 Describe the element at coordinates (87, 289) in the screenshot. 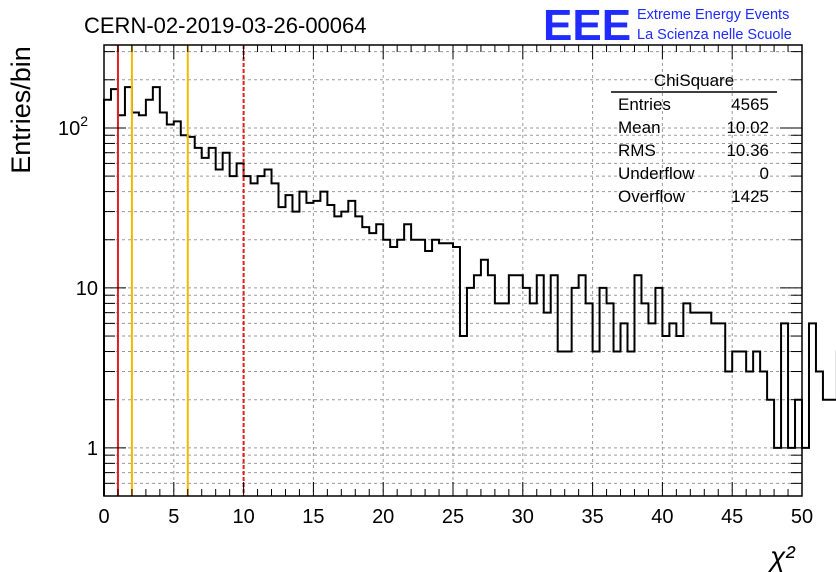

I see `y-tick-label: 10` at that location.